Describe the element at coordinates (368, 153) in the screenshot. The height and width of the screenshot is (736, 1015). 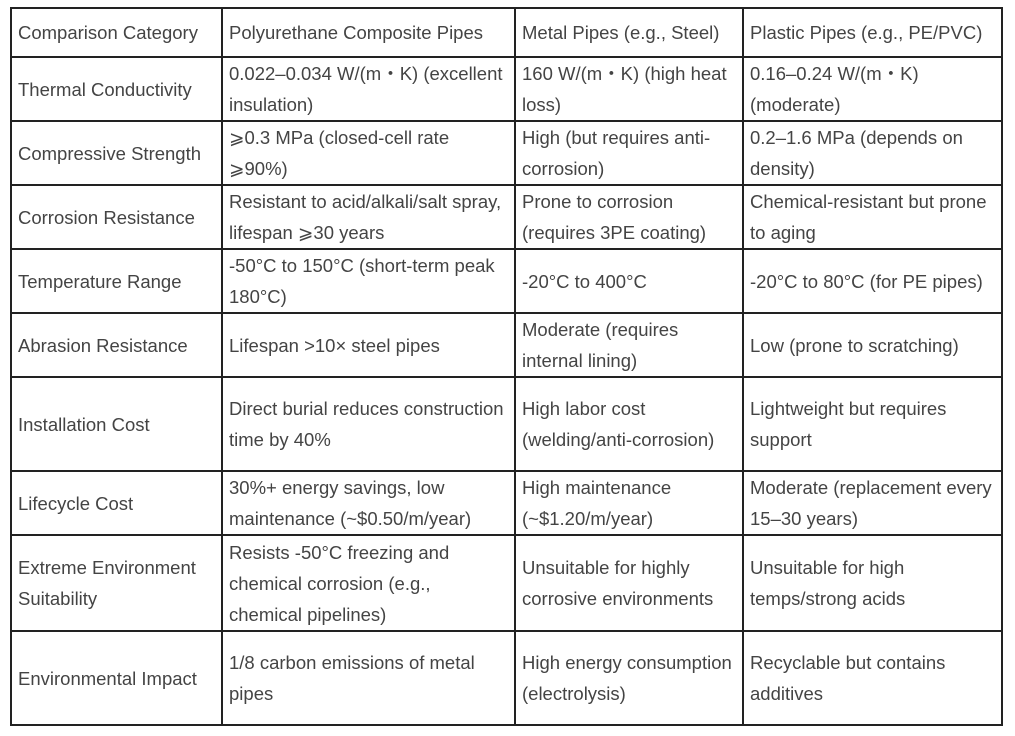
I see `cell: ⩾0.3 MPa (closed-cell rate ⩾90%)` at that location.